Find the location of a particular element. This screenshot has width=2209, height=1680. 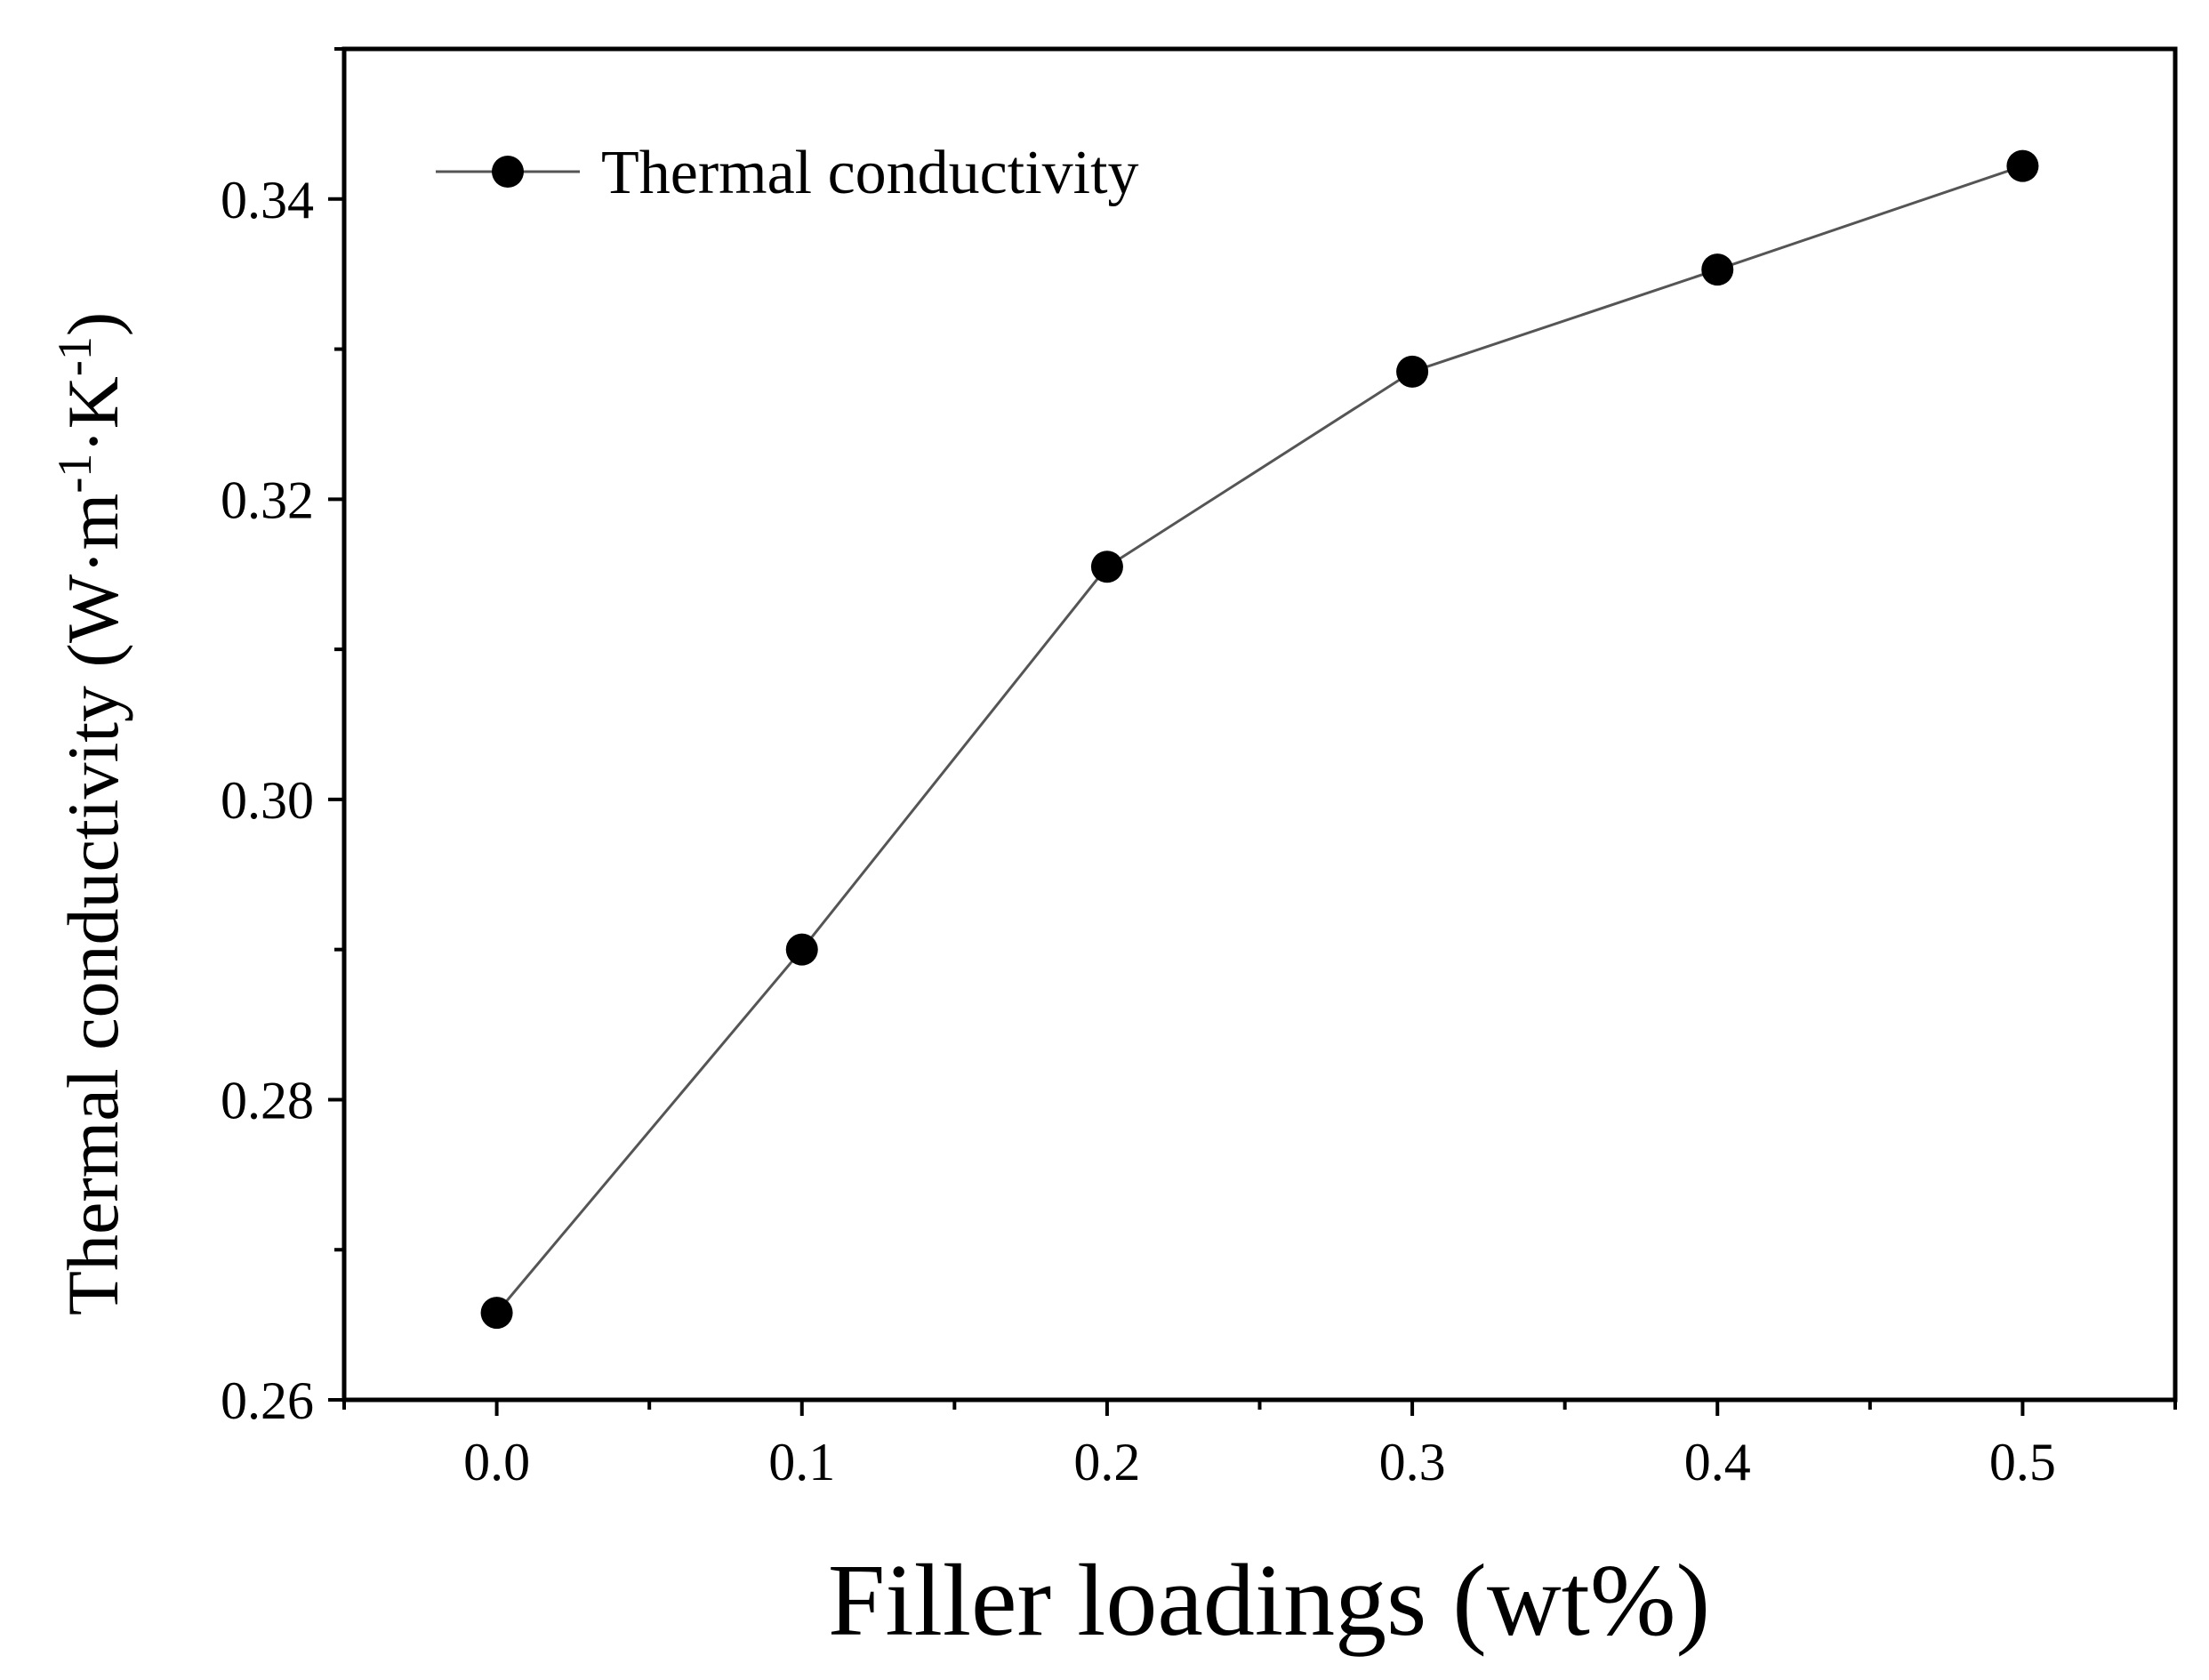

y-axis-title-part: ·K is located at coordinates (92, 415).